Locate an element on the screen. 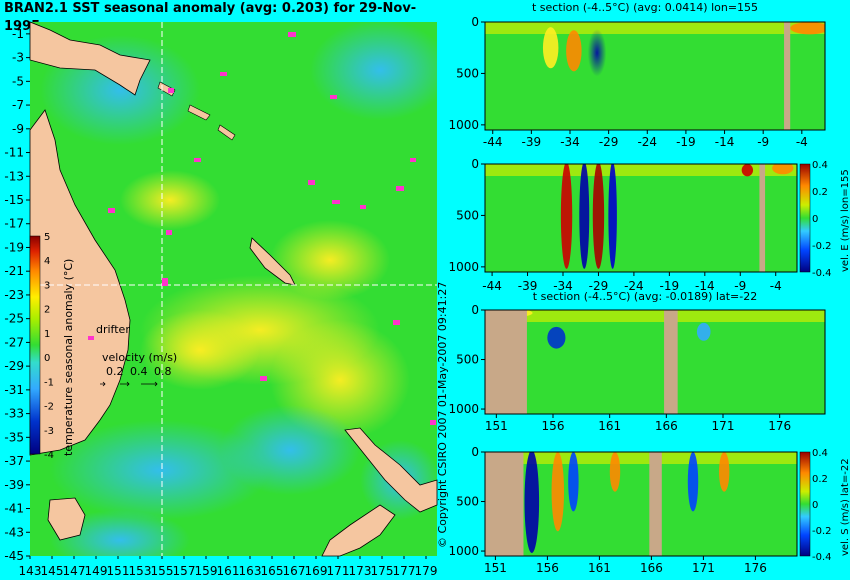 The height and width of the screenshot is (580, 850). map-x-tick-label: 177 is located at coordinates (404, 571).